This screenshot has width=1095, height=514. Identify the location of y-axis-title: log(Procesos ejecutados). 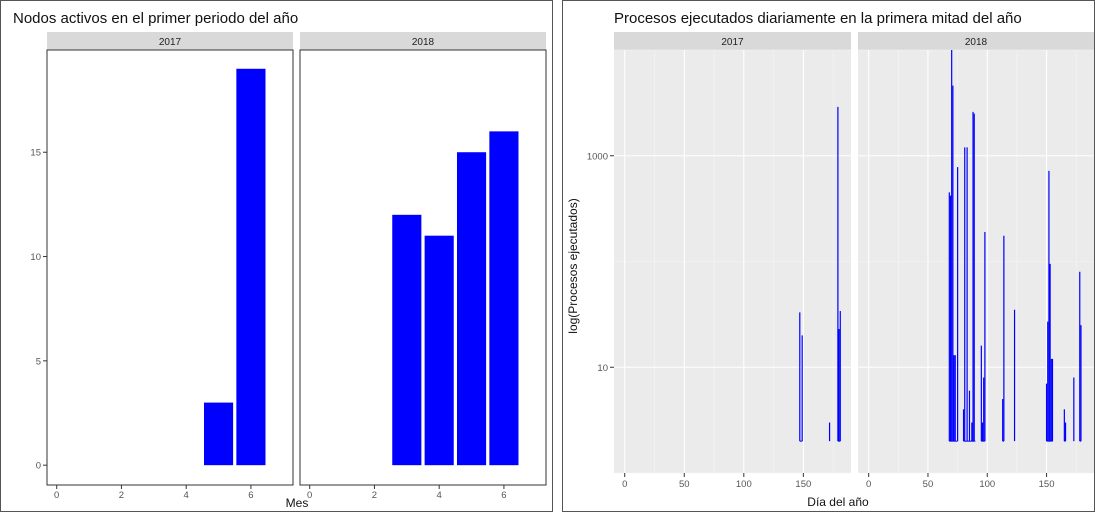
(573, 265).